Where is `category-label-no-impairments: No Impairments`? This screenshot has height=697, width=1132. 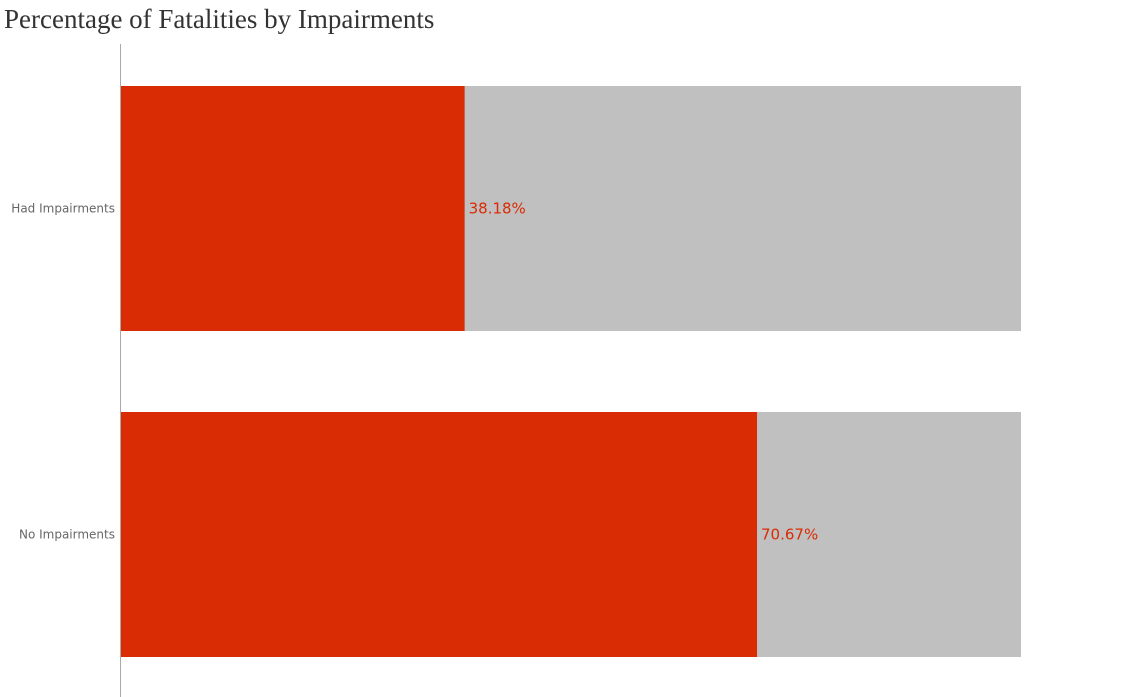
category-label-no-impairments: No Impairments is located at coordinates (67, 535).